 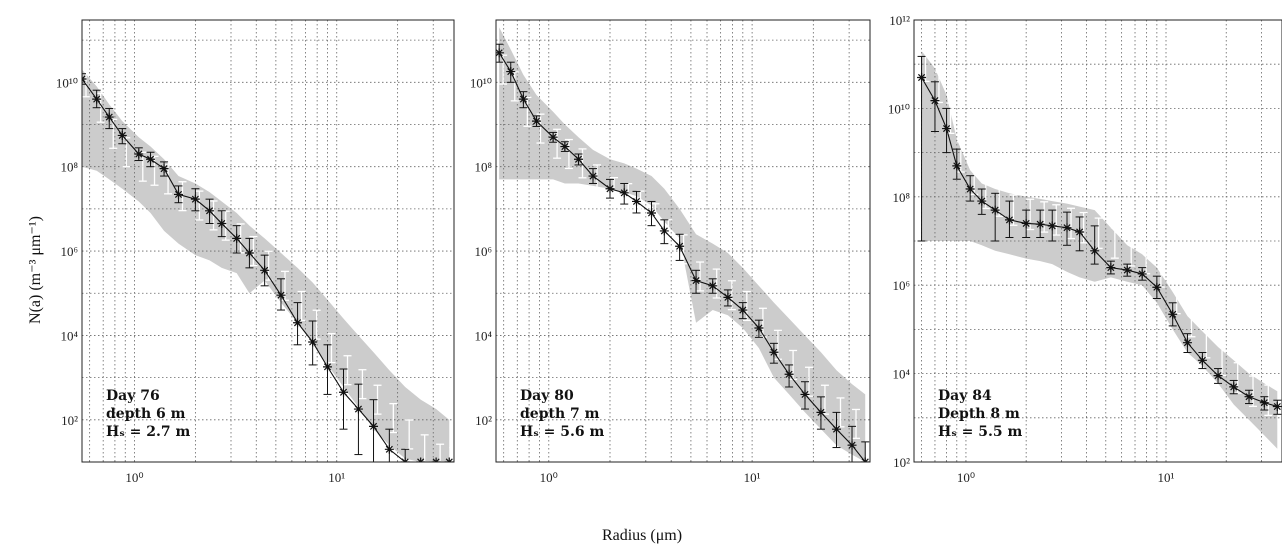 I want to click on y-axis-label: N(a) (m⁻³ μm⁻¹), so click(x=35, y=270).